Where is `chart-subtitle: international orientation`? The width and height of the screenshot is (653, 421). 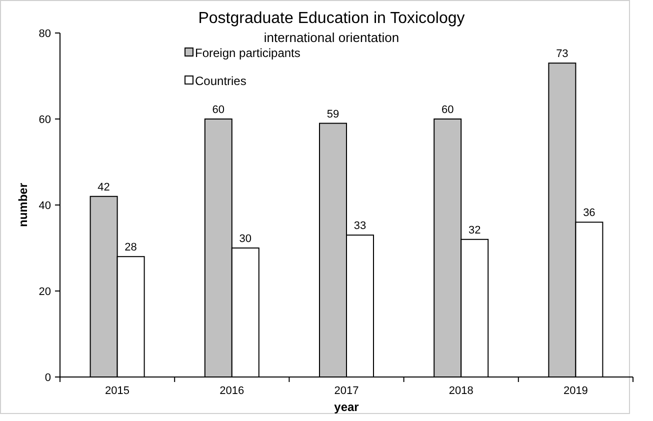 chart-subtitle: international orientation is located at coordinates (332, 37).